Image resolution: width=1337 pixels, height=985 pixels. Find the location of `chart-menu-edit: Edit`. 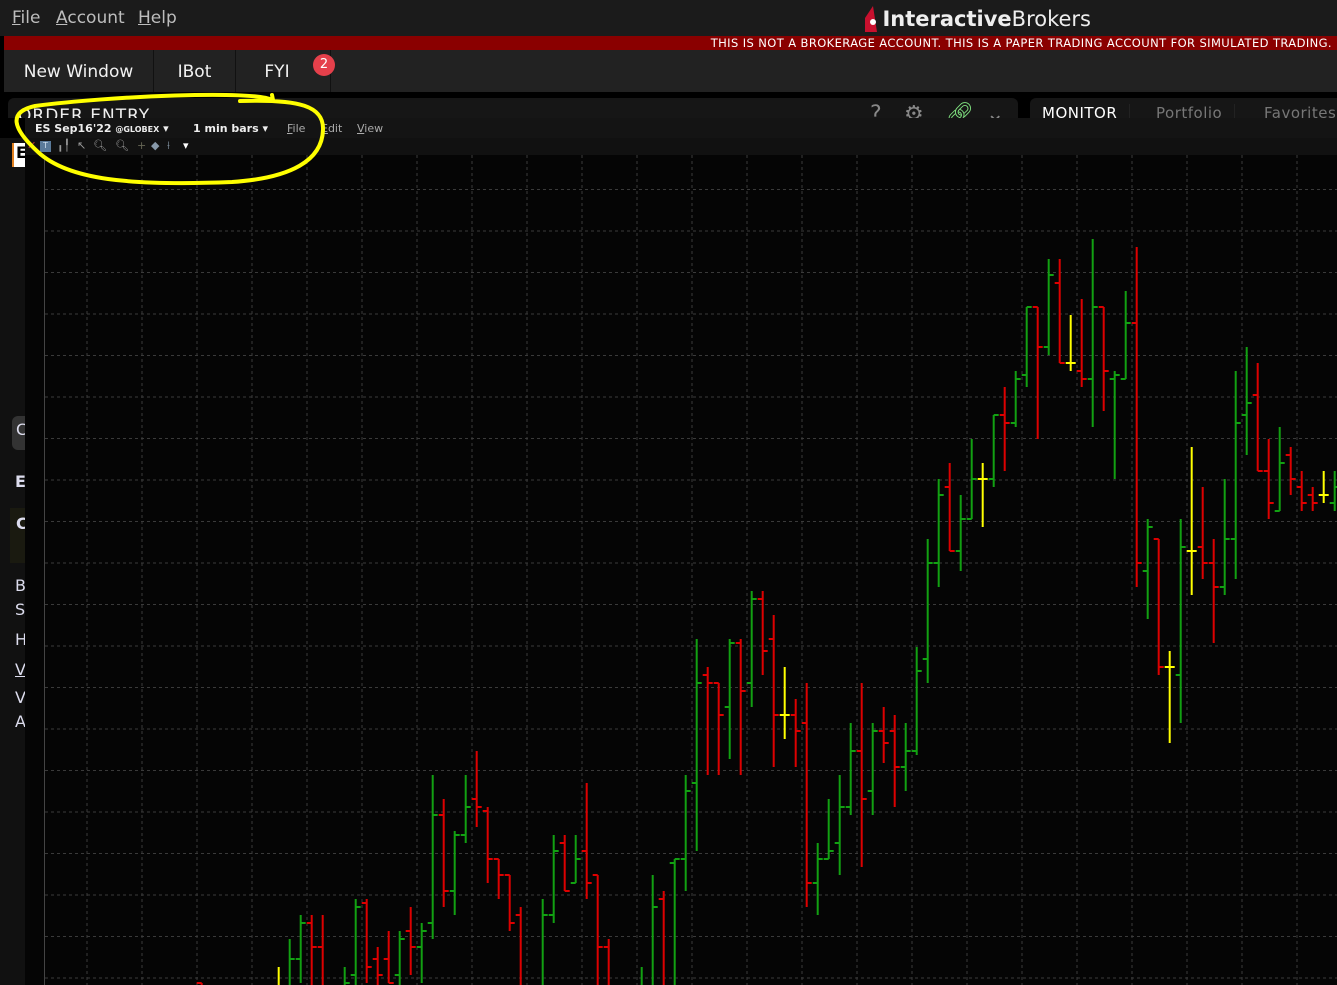

chart-menu-edit: Edit is located at coordinates (331, 128).